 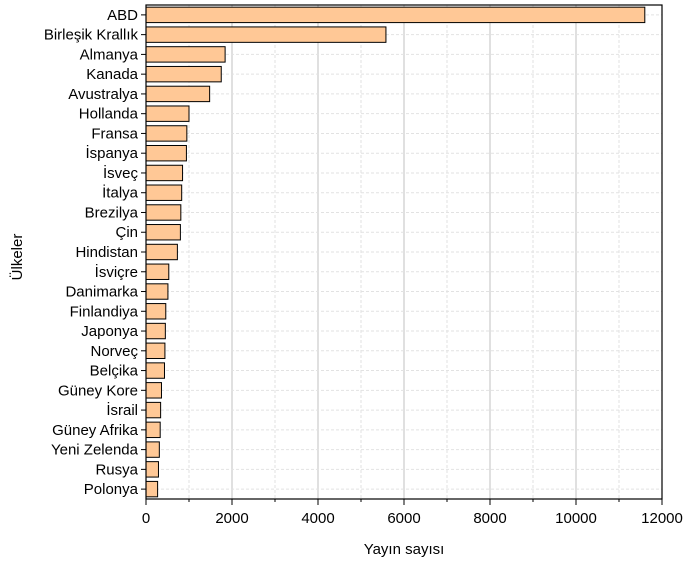 I want to click on x-tick-label: 12000, so click(x=662, y=518).